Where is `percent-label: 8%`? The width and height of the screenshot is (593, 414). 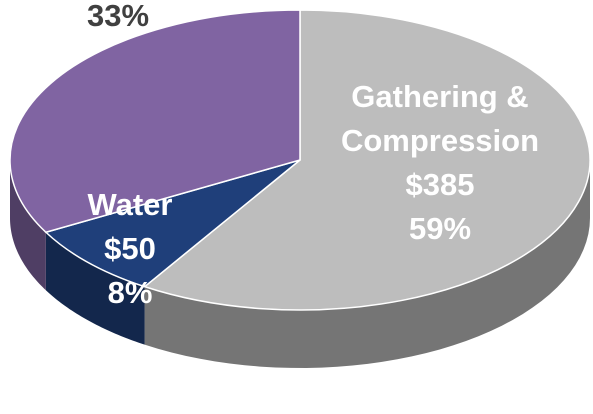 percent-label: 8% is located at coordinates (130, 292).